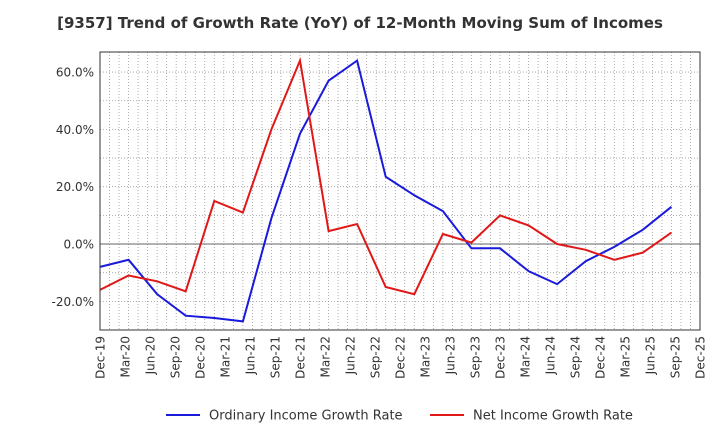 The image size is (720, 440). Describe the element at coordinates (351, 355) in the screenshot. I see `x-tick-label: Jun-22` at that location.